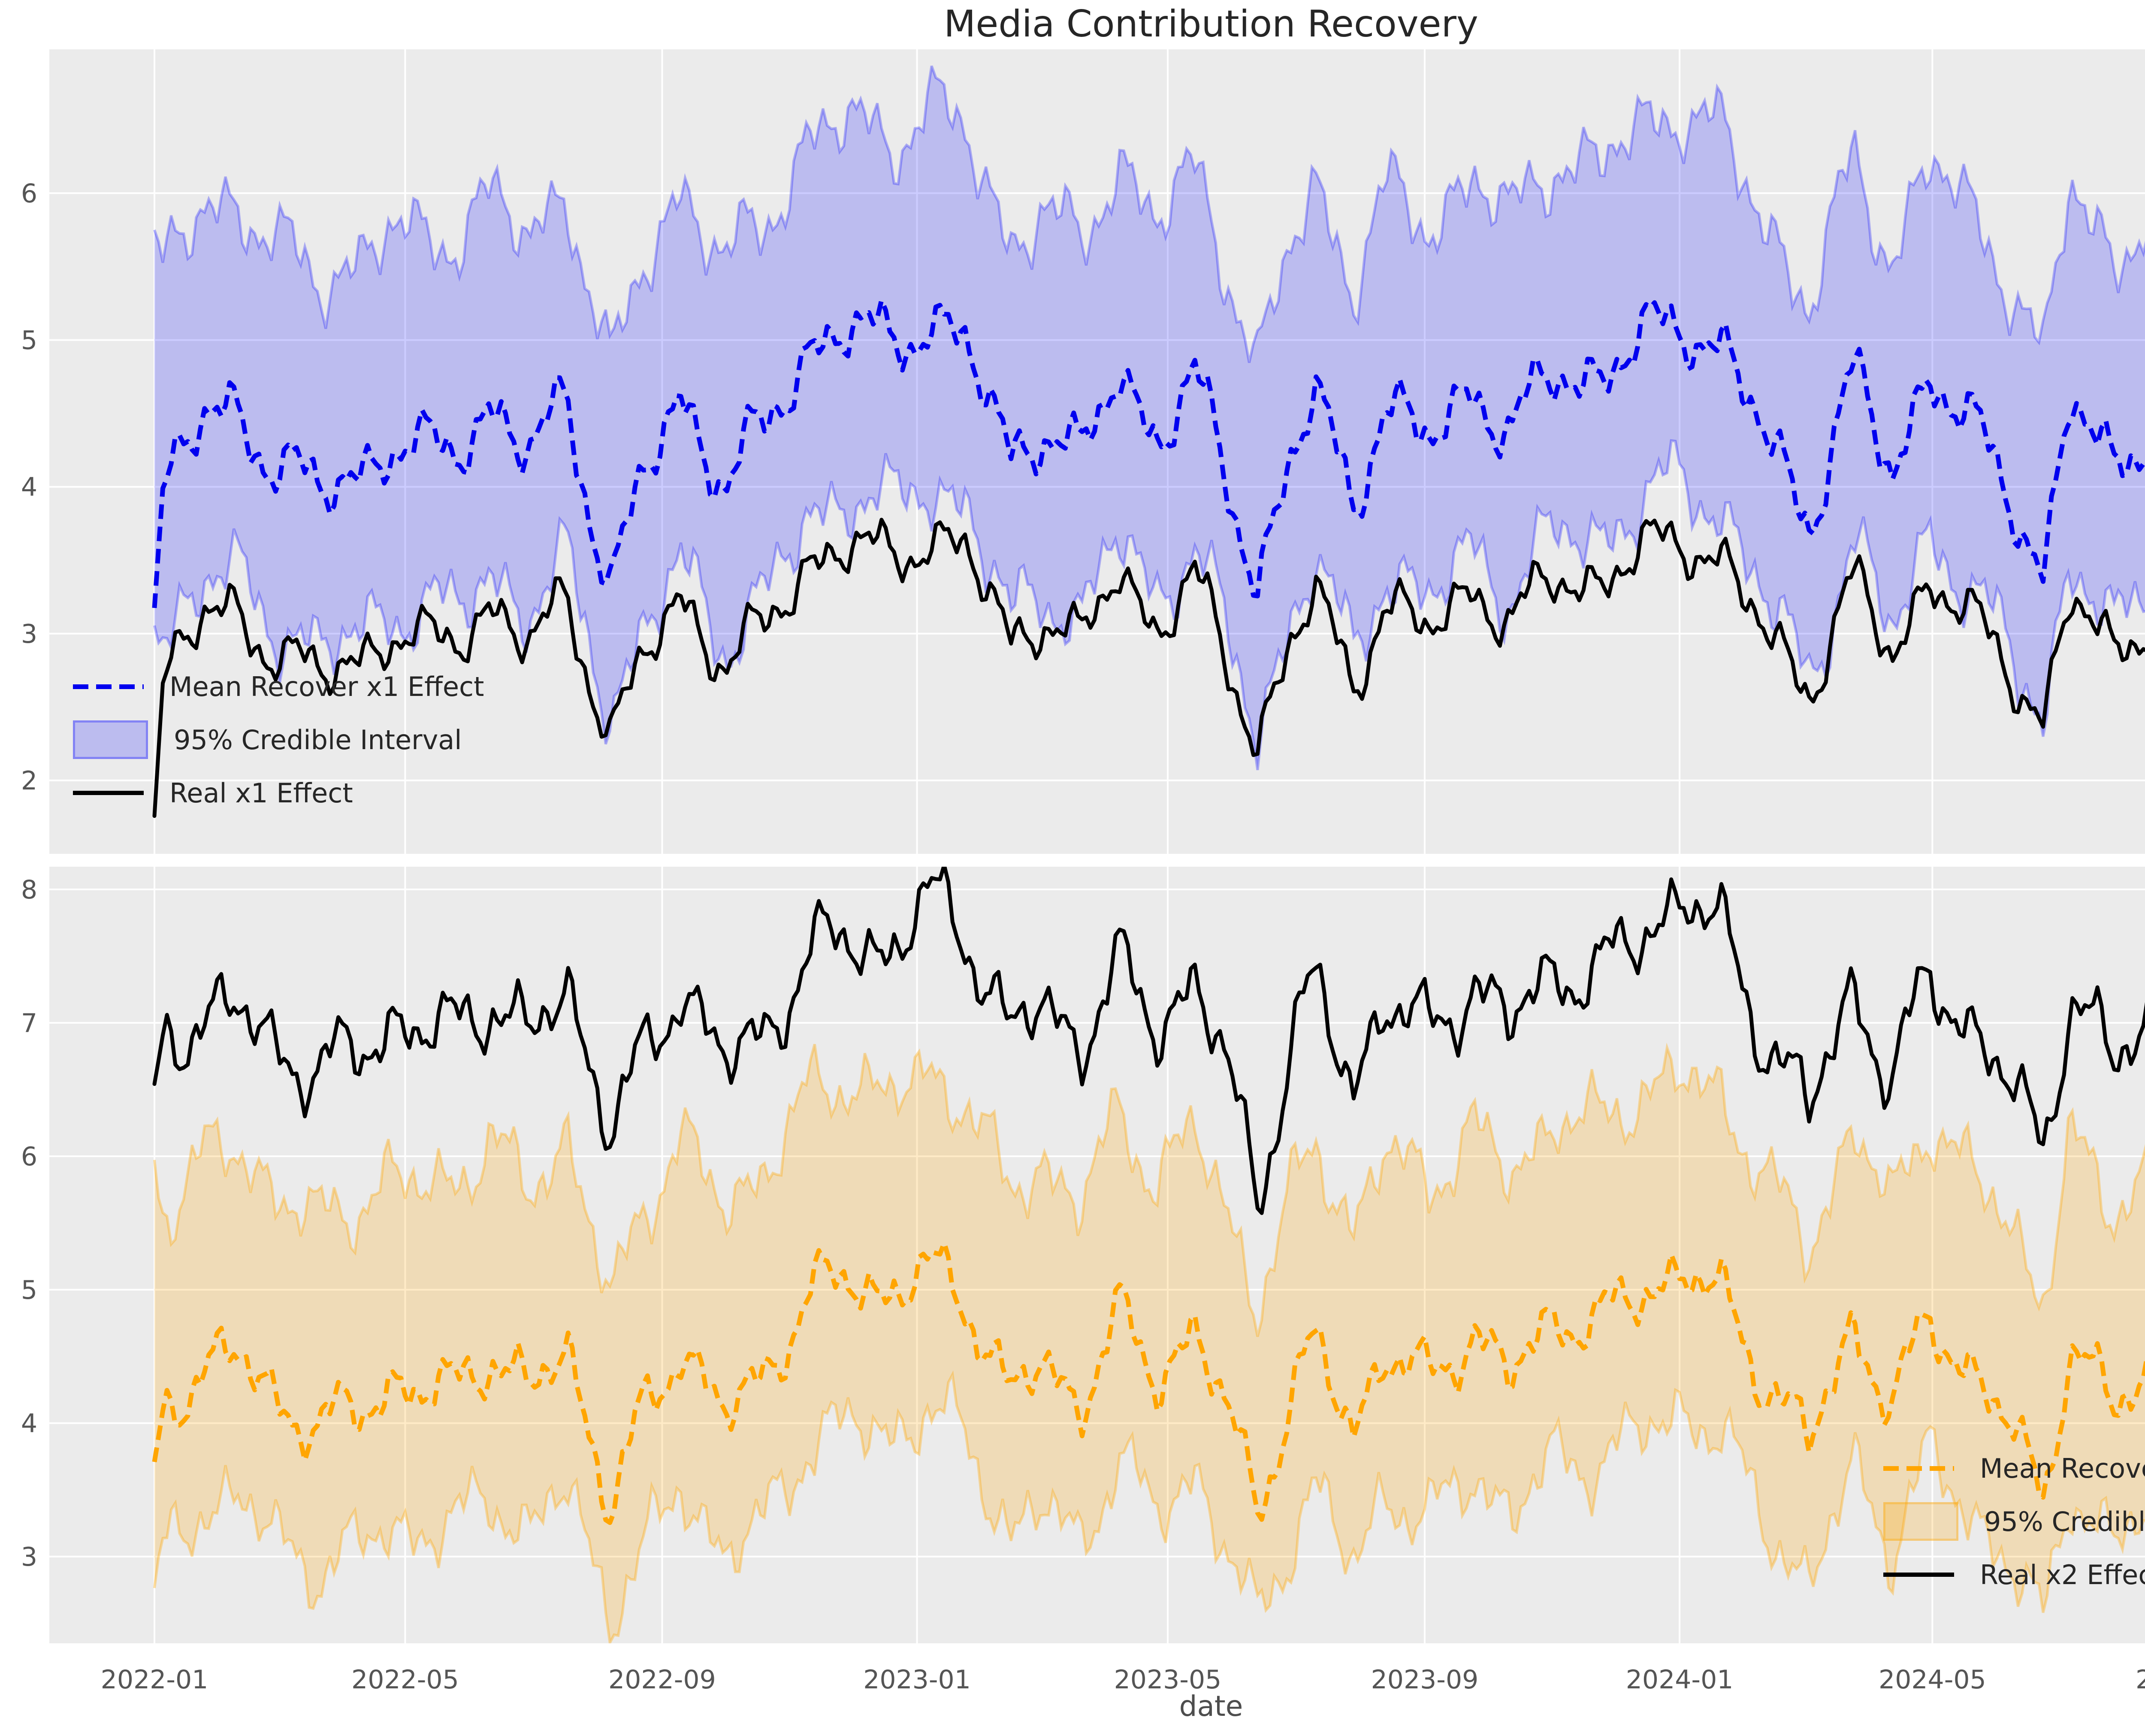  I want to click on x-tick-label: 2022-05, so click(405, 1680).